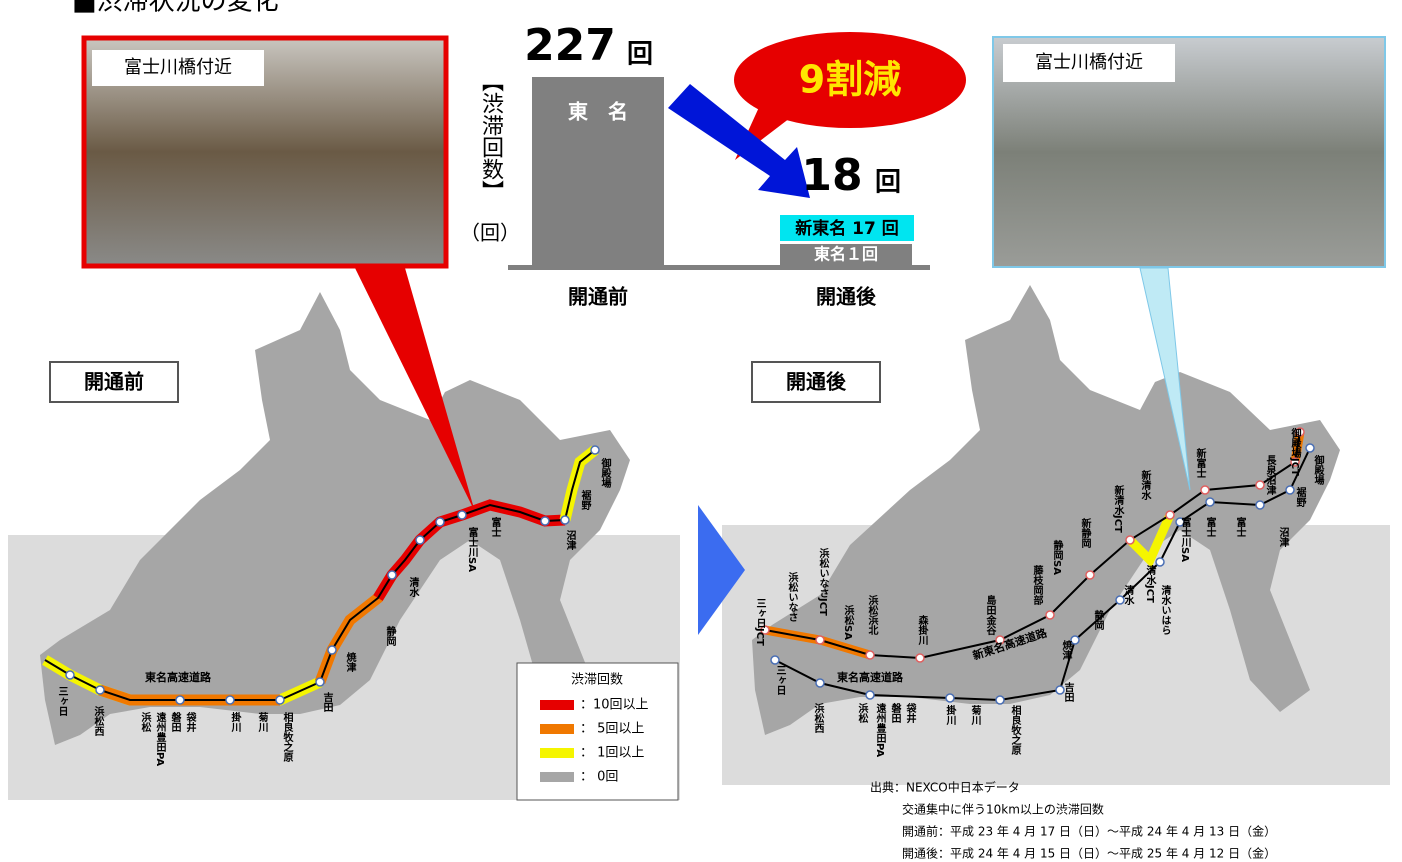  What do you see at coordinates (846, 297) in the screenshot?
I see `x-tick-label: 開通後` at bounding box center [846, 297].